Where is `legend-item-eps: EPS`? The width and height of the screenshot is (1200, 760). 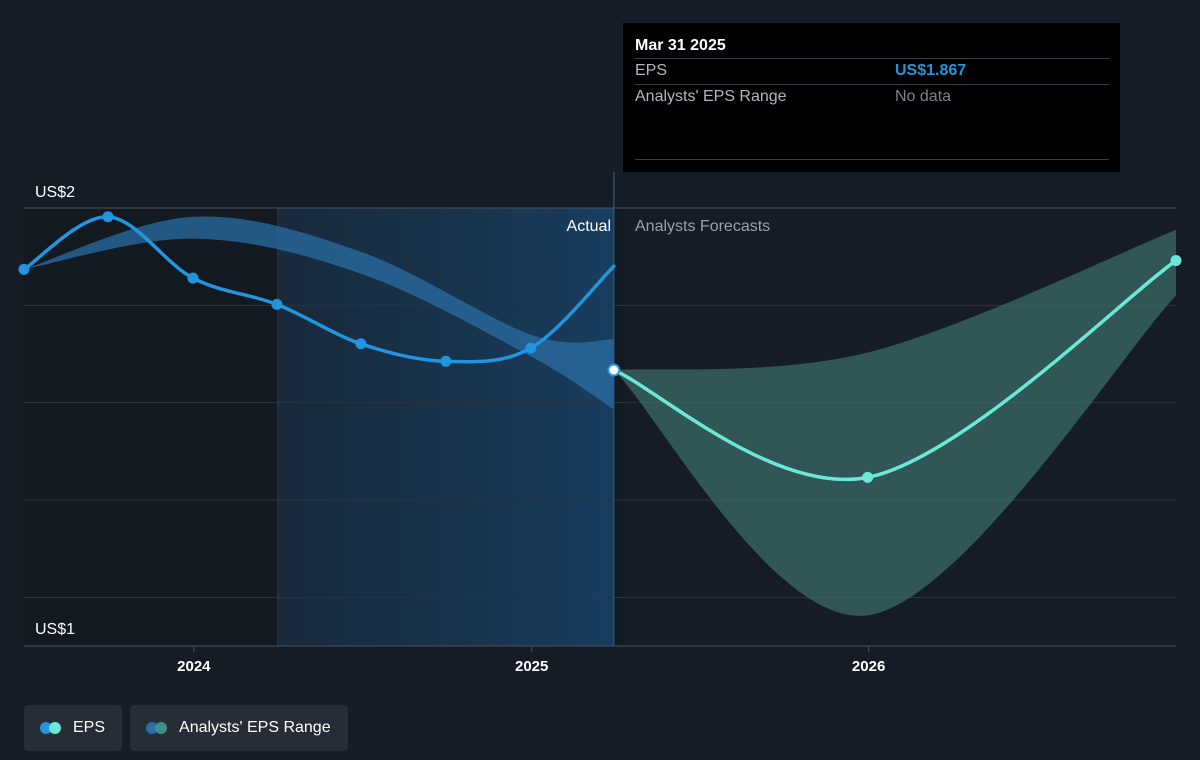 legend-item-eps: EPS is located at coordinates (73, 728).